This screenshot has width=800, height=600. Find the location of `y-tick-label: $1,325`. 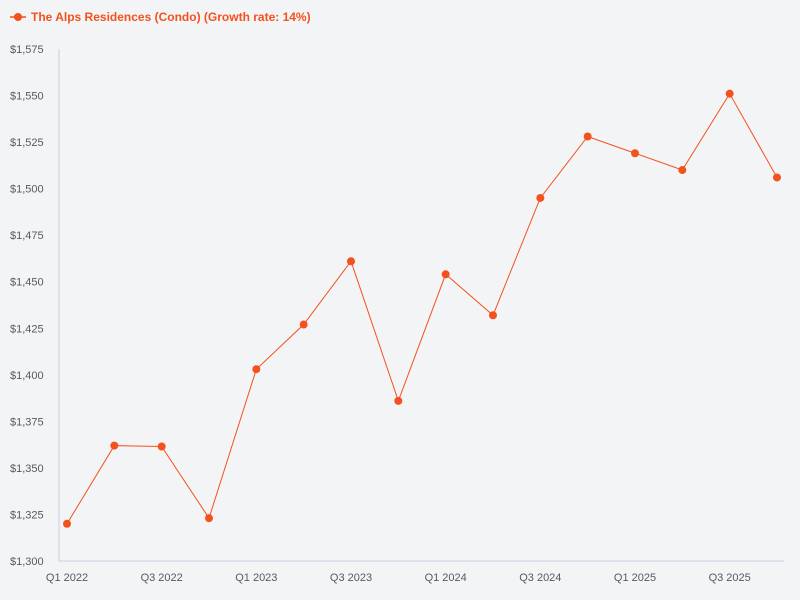

y-tick-label: $1,325 is located at coordinates (27, 515).